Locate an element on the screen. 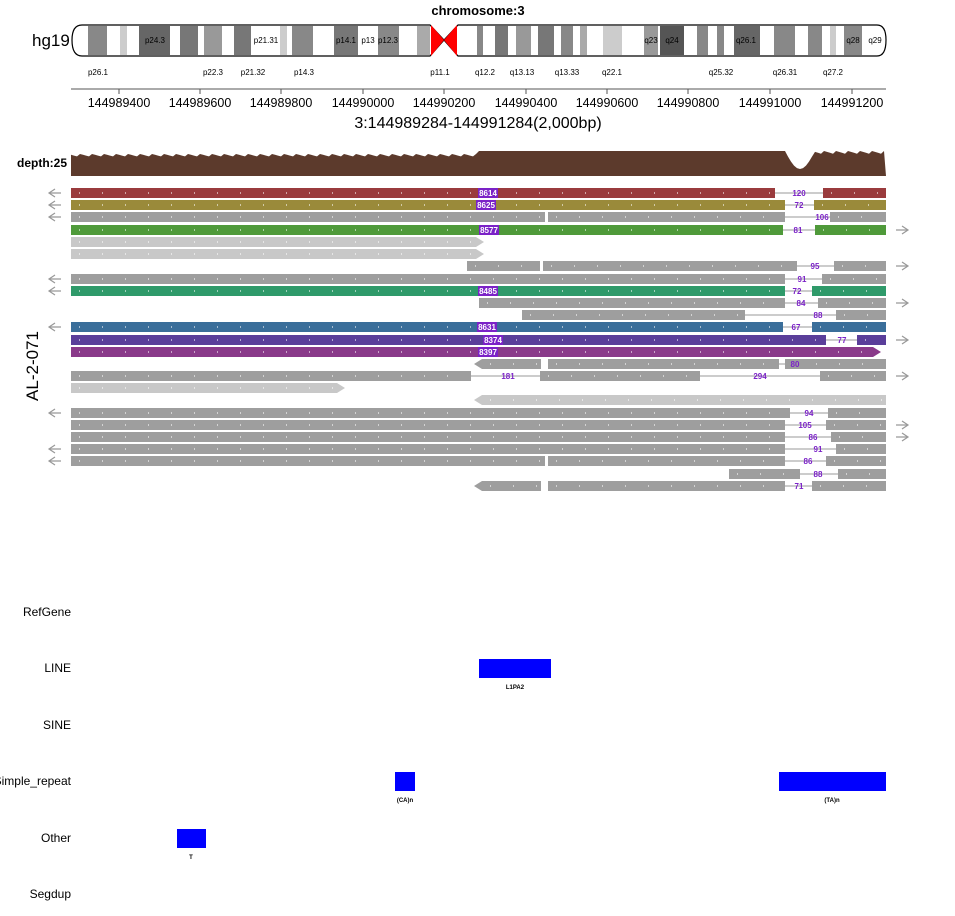 The height and width of the screenshot is (916, 955). axis-tick-label: 144990800 is located at coordinates (688, 103).